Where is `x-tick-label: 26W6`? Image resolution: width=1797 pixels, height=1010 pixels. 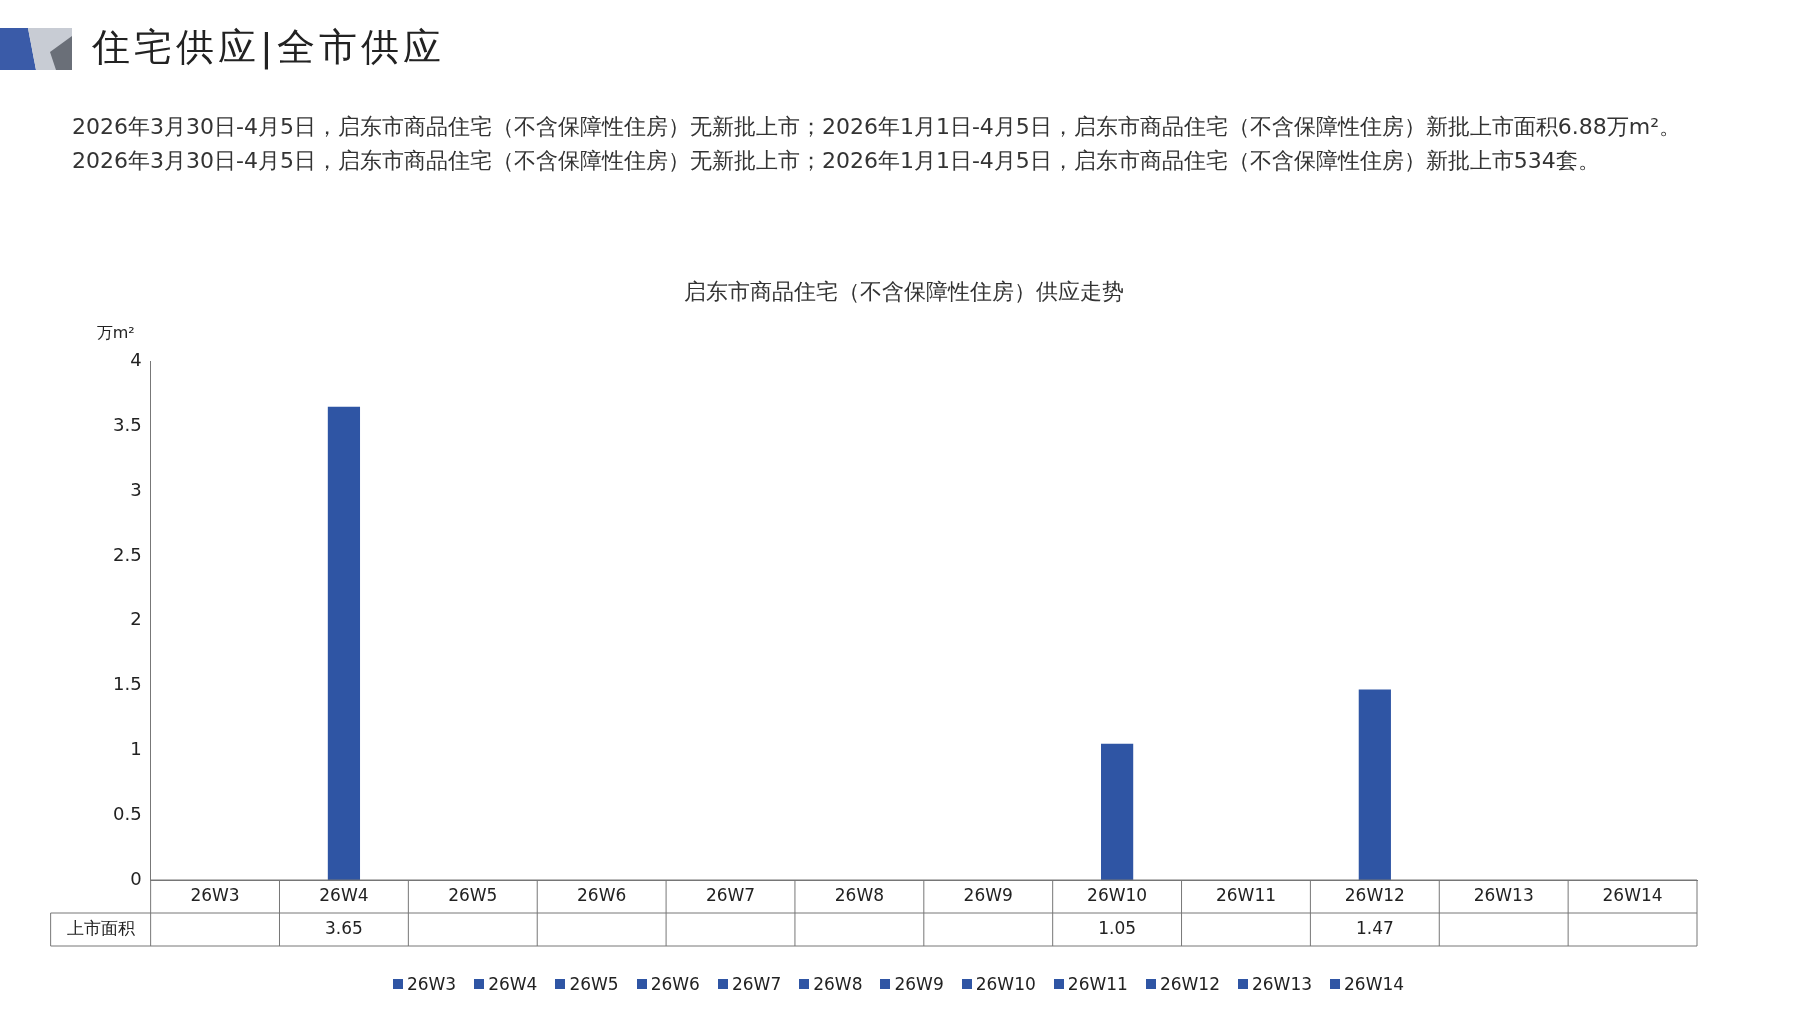 x-tick-label: 26W6 is located at coordinates (602, 894).